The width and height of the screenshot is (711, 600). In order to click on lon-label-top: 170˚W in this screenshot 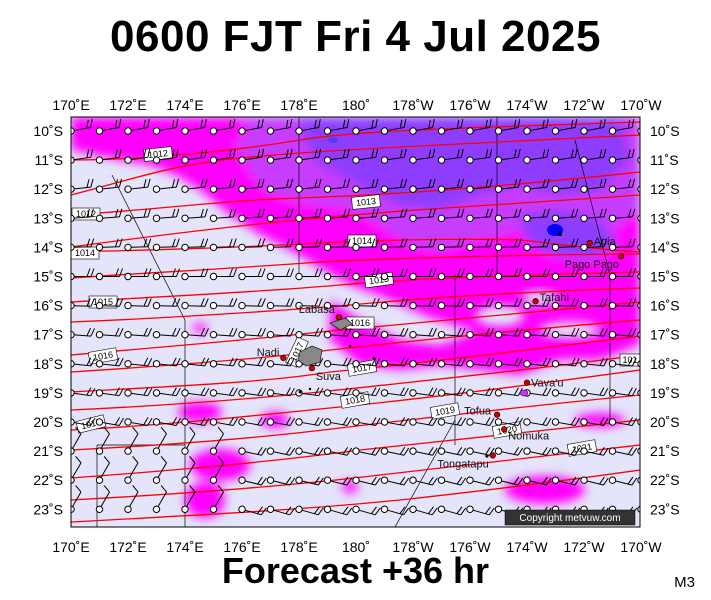, I will do `click(641, 105)`.